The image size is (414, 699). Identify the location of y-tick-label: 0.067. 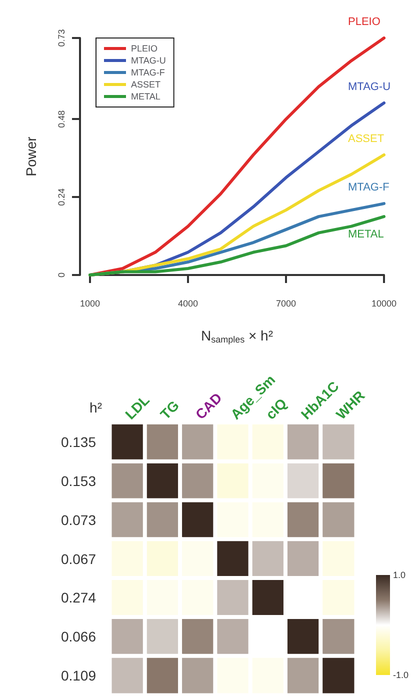
(78, 558).